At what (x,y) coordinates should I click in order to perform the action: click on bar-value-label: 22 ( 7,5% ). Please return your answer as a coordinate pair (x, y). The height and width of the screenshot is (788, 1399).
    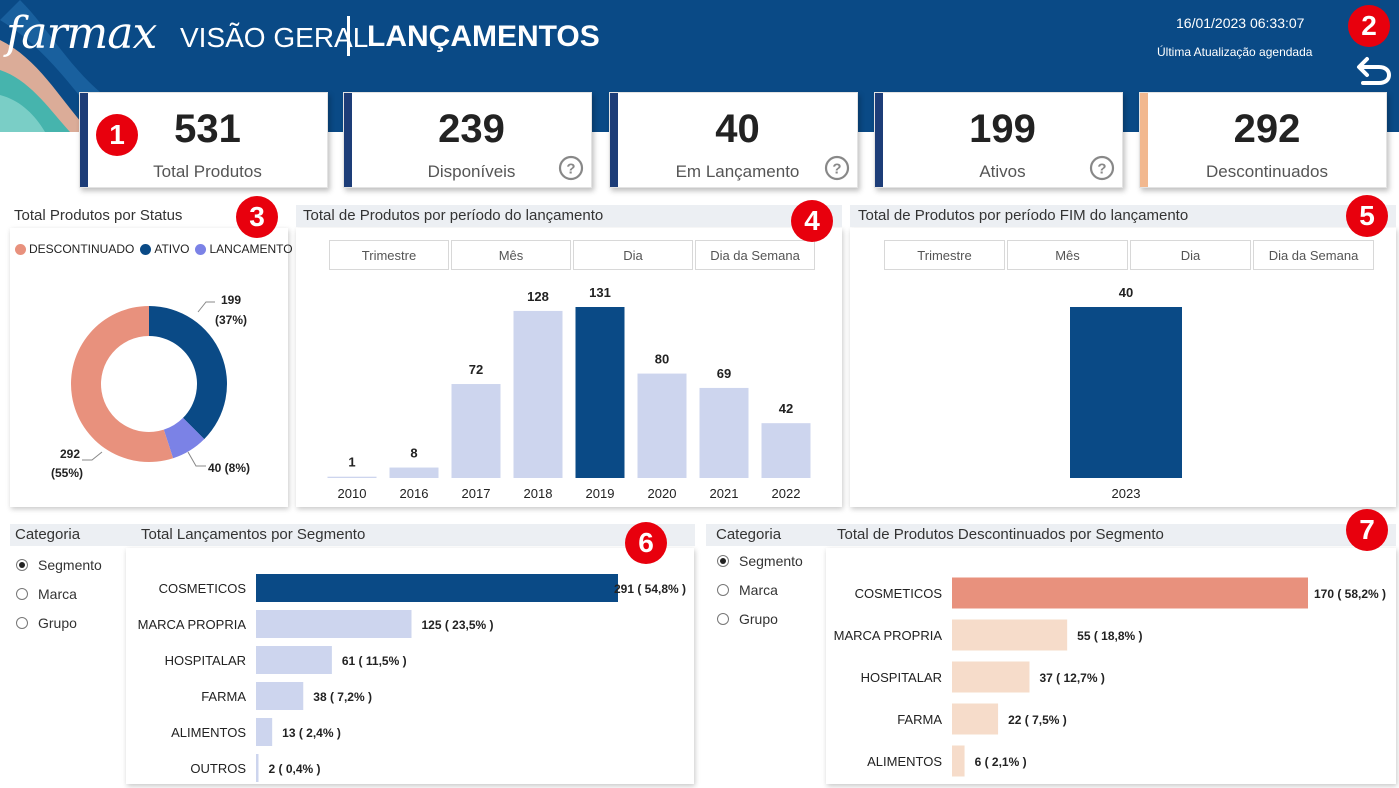
    Looking at the image, I should click on (1037, 720).